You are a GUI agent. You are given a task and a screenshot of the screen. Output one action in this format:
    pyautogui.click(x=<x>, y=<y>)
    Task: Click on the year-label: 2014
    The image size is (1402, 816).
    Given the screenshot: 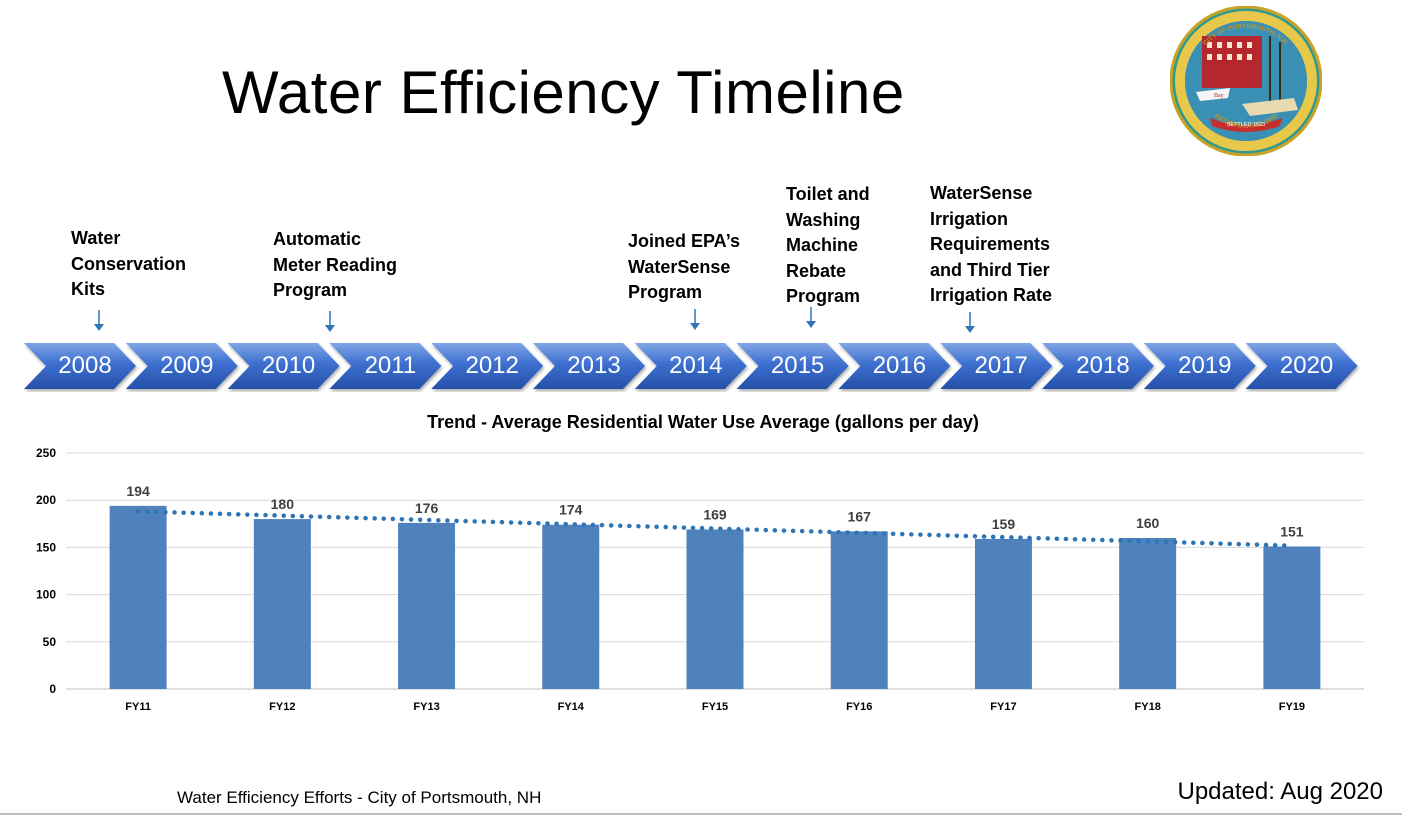 What is the action you would take?
    pyautogui.click(x=696, y=365)
    